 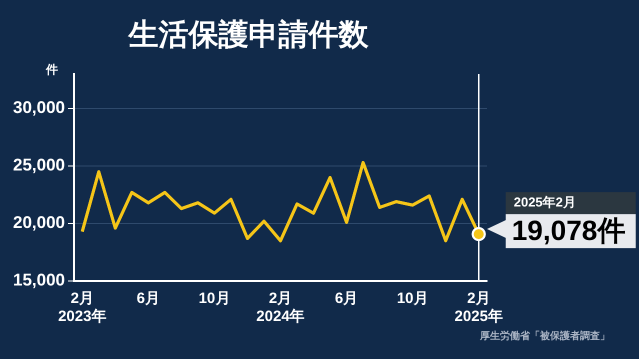 I want to click on data-label: 19,078件, so click(x=569, y=230).